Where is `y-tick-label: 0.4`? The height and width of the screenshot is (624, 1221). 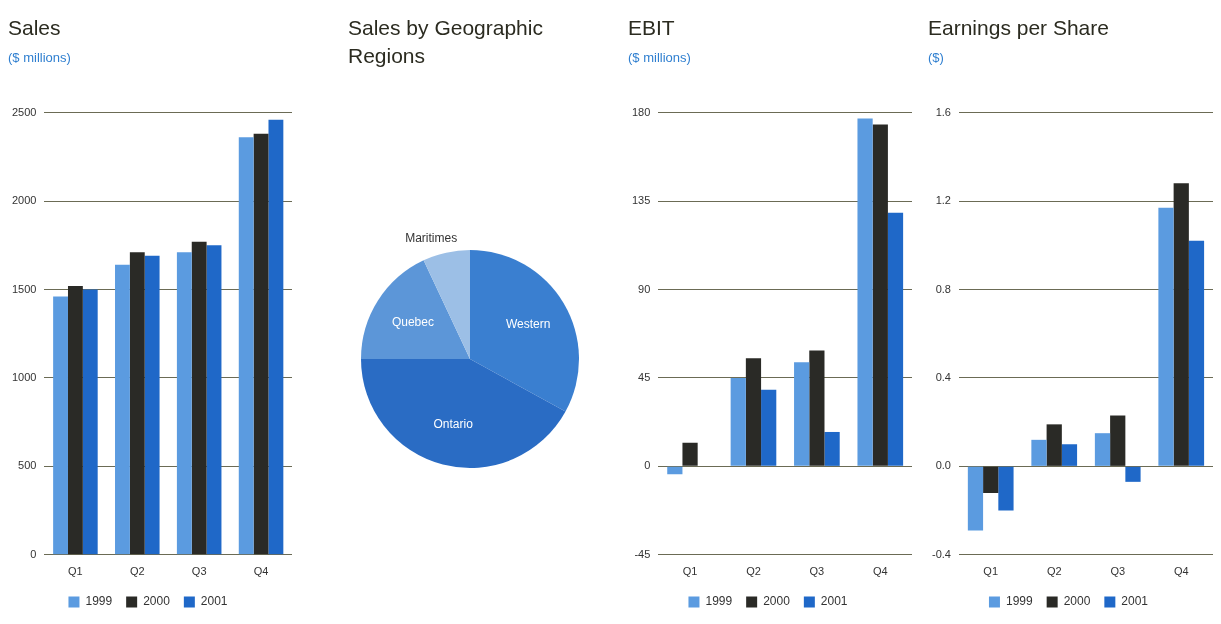 y-tick-label: 0.4 is located at coordinates (943, 376).